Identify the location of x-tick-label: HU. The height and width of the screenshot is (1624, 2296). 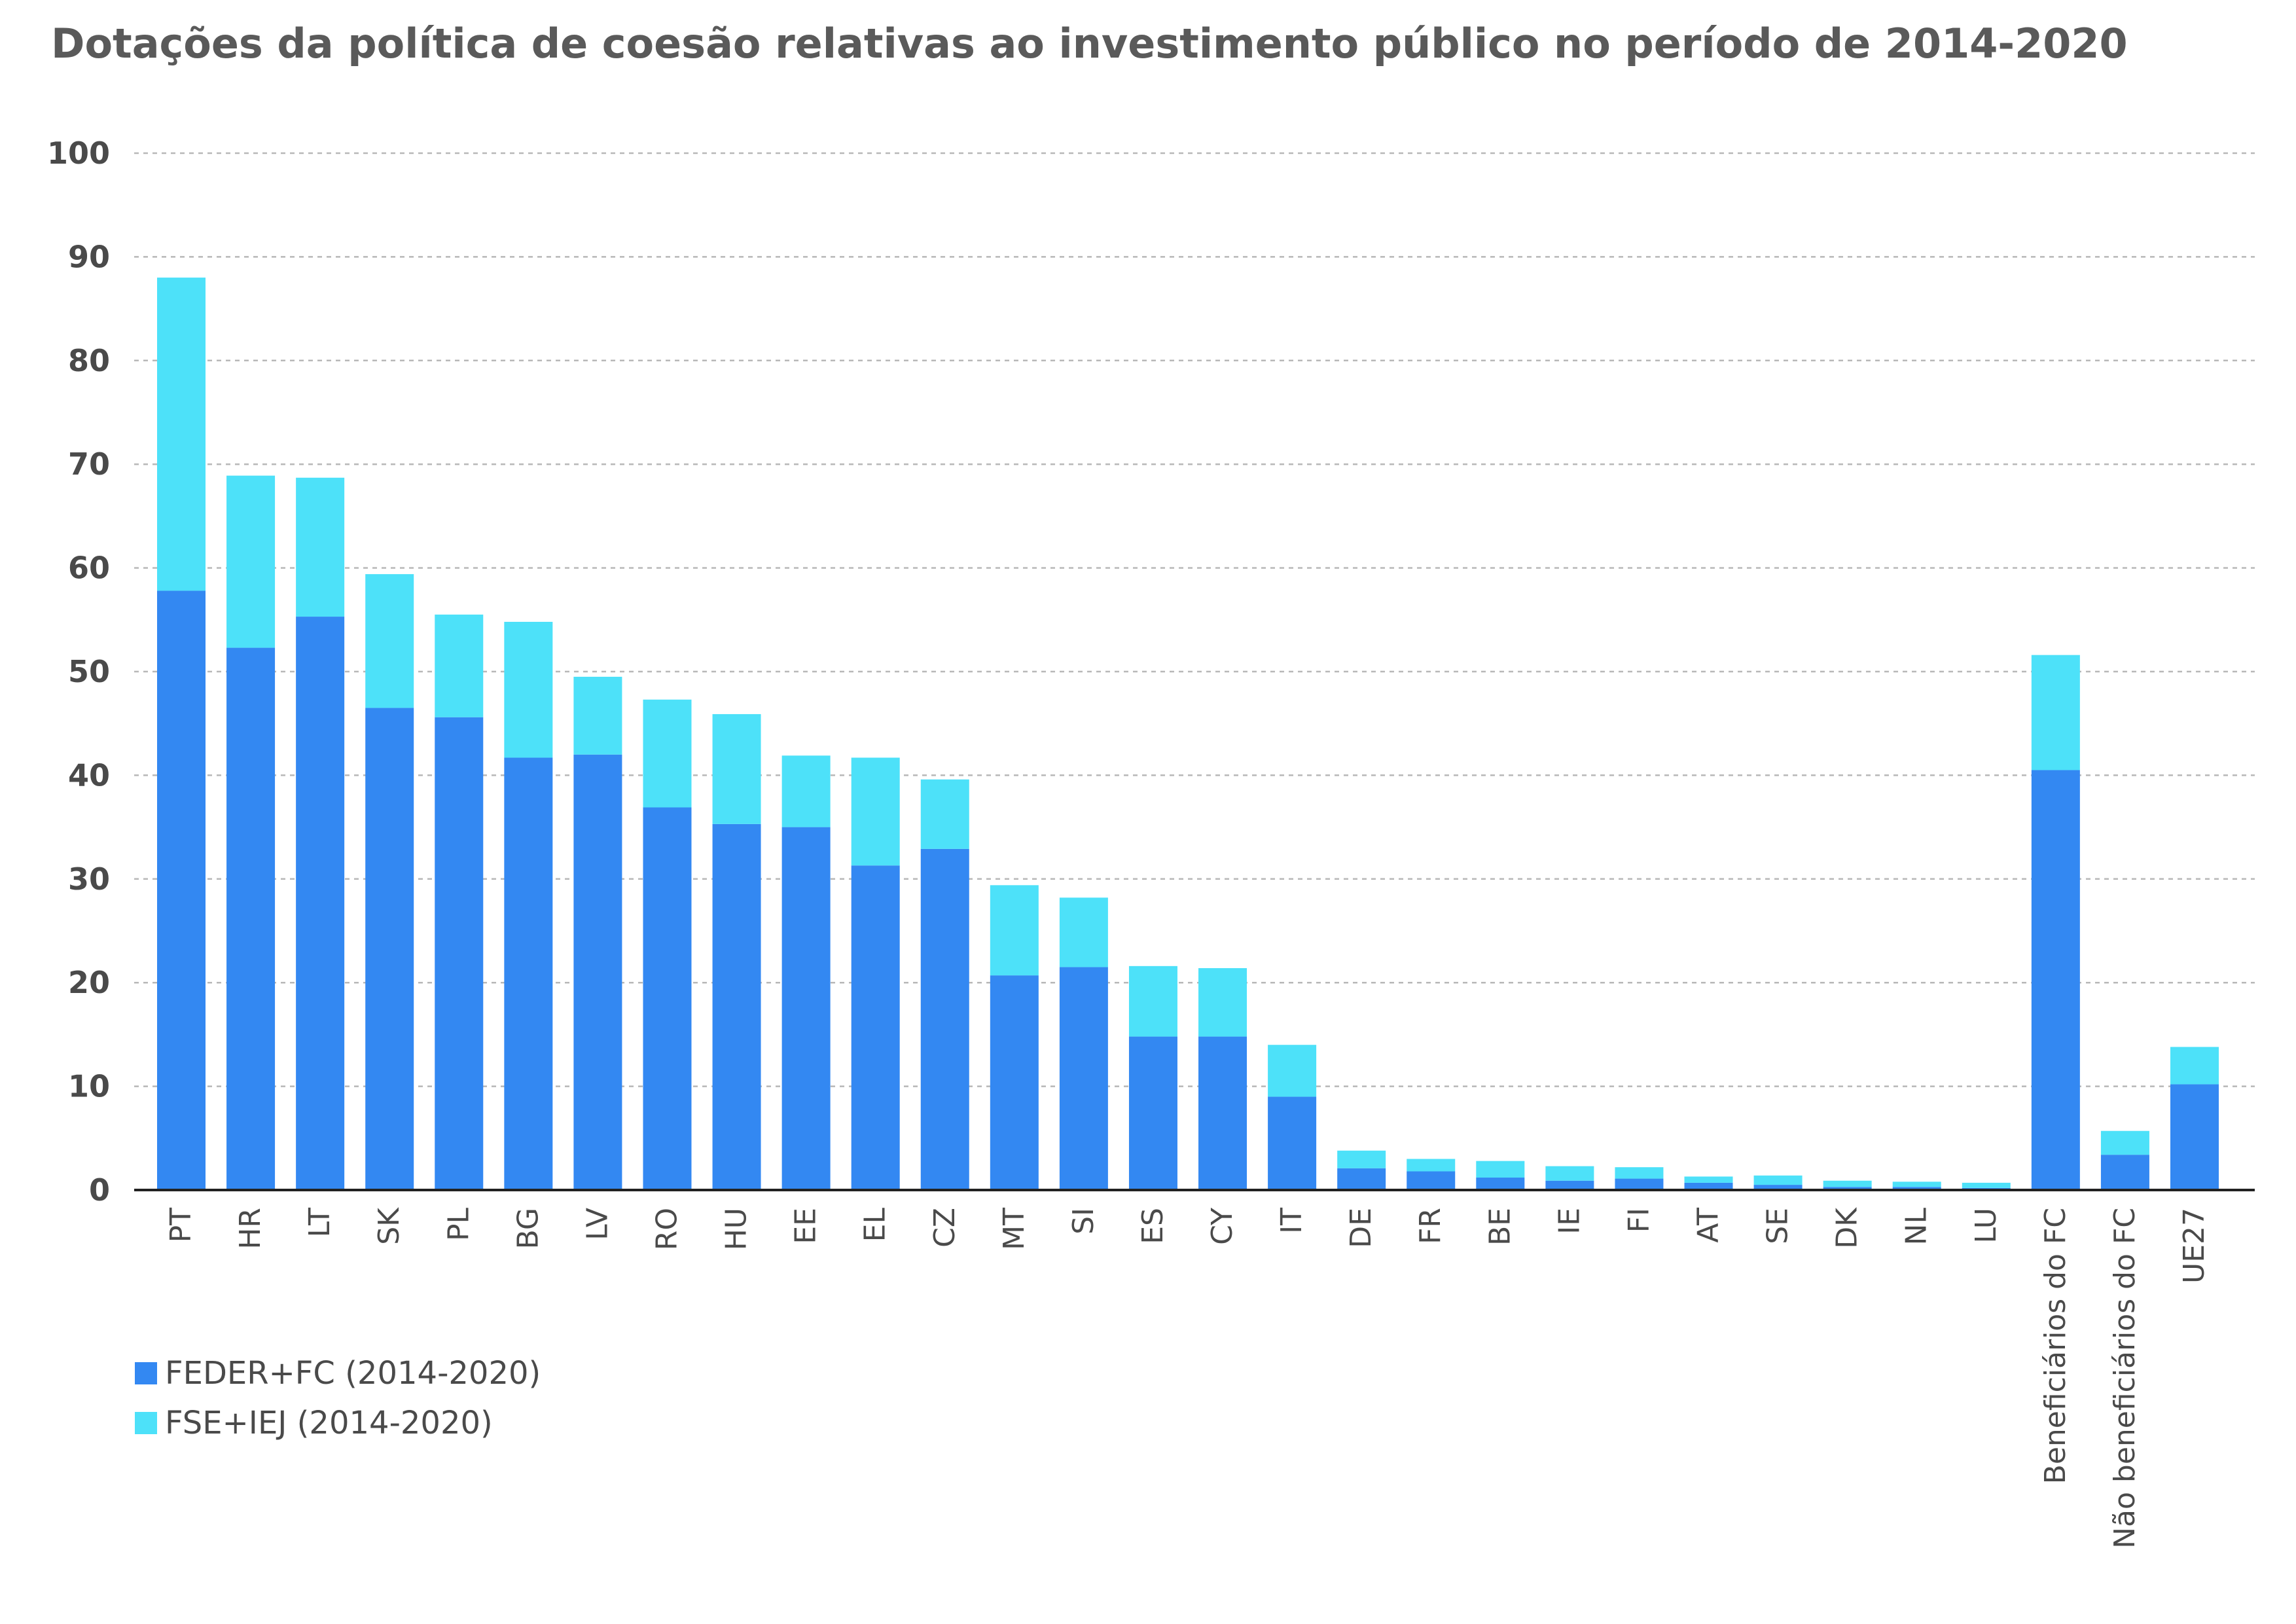
(736, 1229).